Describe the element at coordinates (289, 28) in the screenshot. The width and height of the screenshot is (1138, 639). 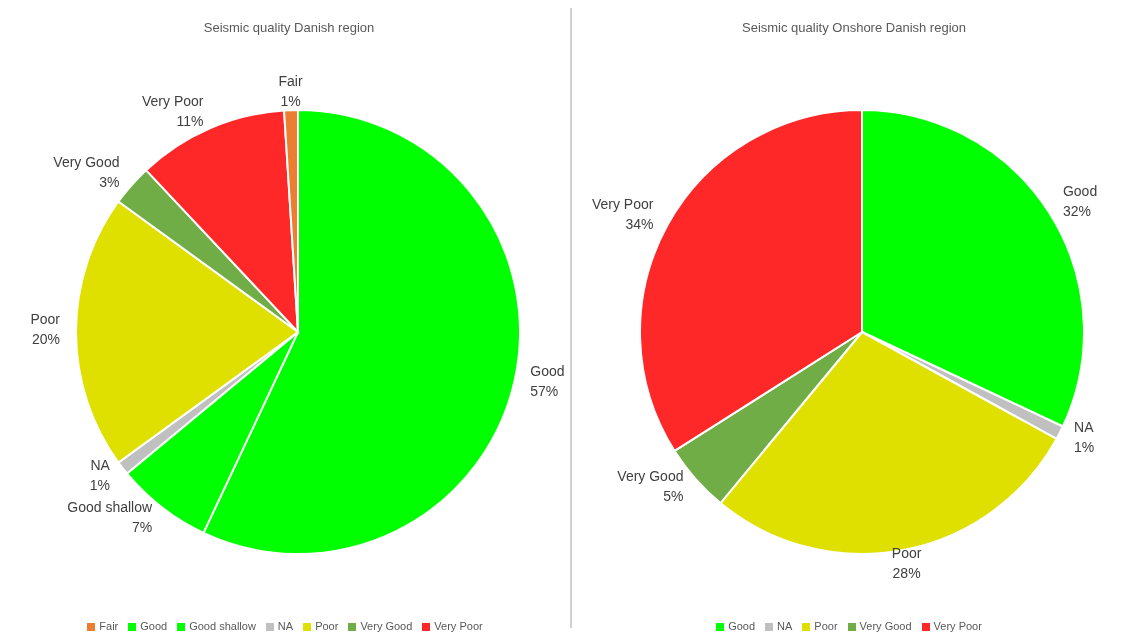
I see `chart-title: Seismic quality Danish region` at that location.